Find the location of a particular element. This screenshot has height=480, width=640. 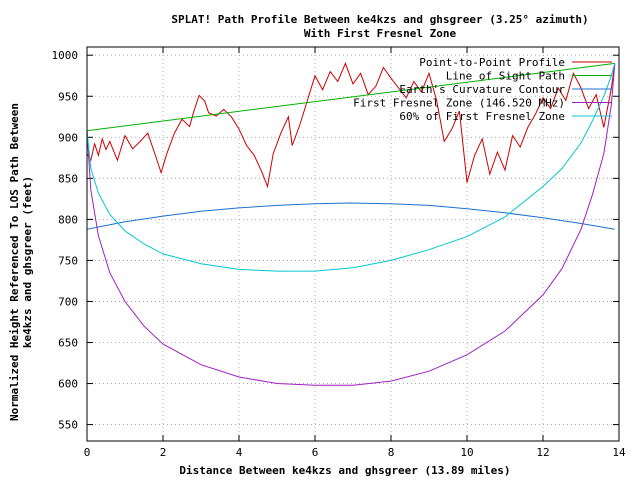

x-tick-label: 2 is located at coordinates (163, 452).